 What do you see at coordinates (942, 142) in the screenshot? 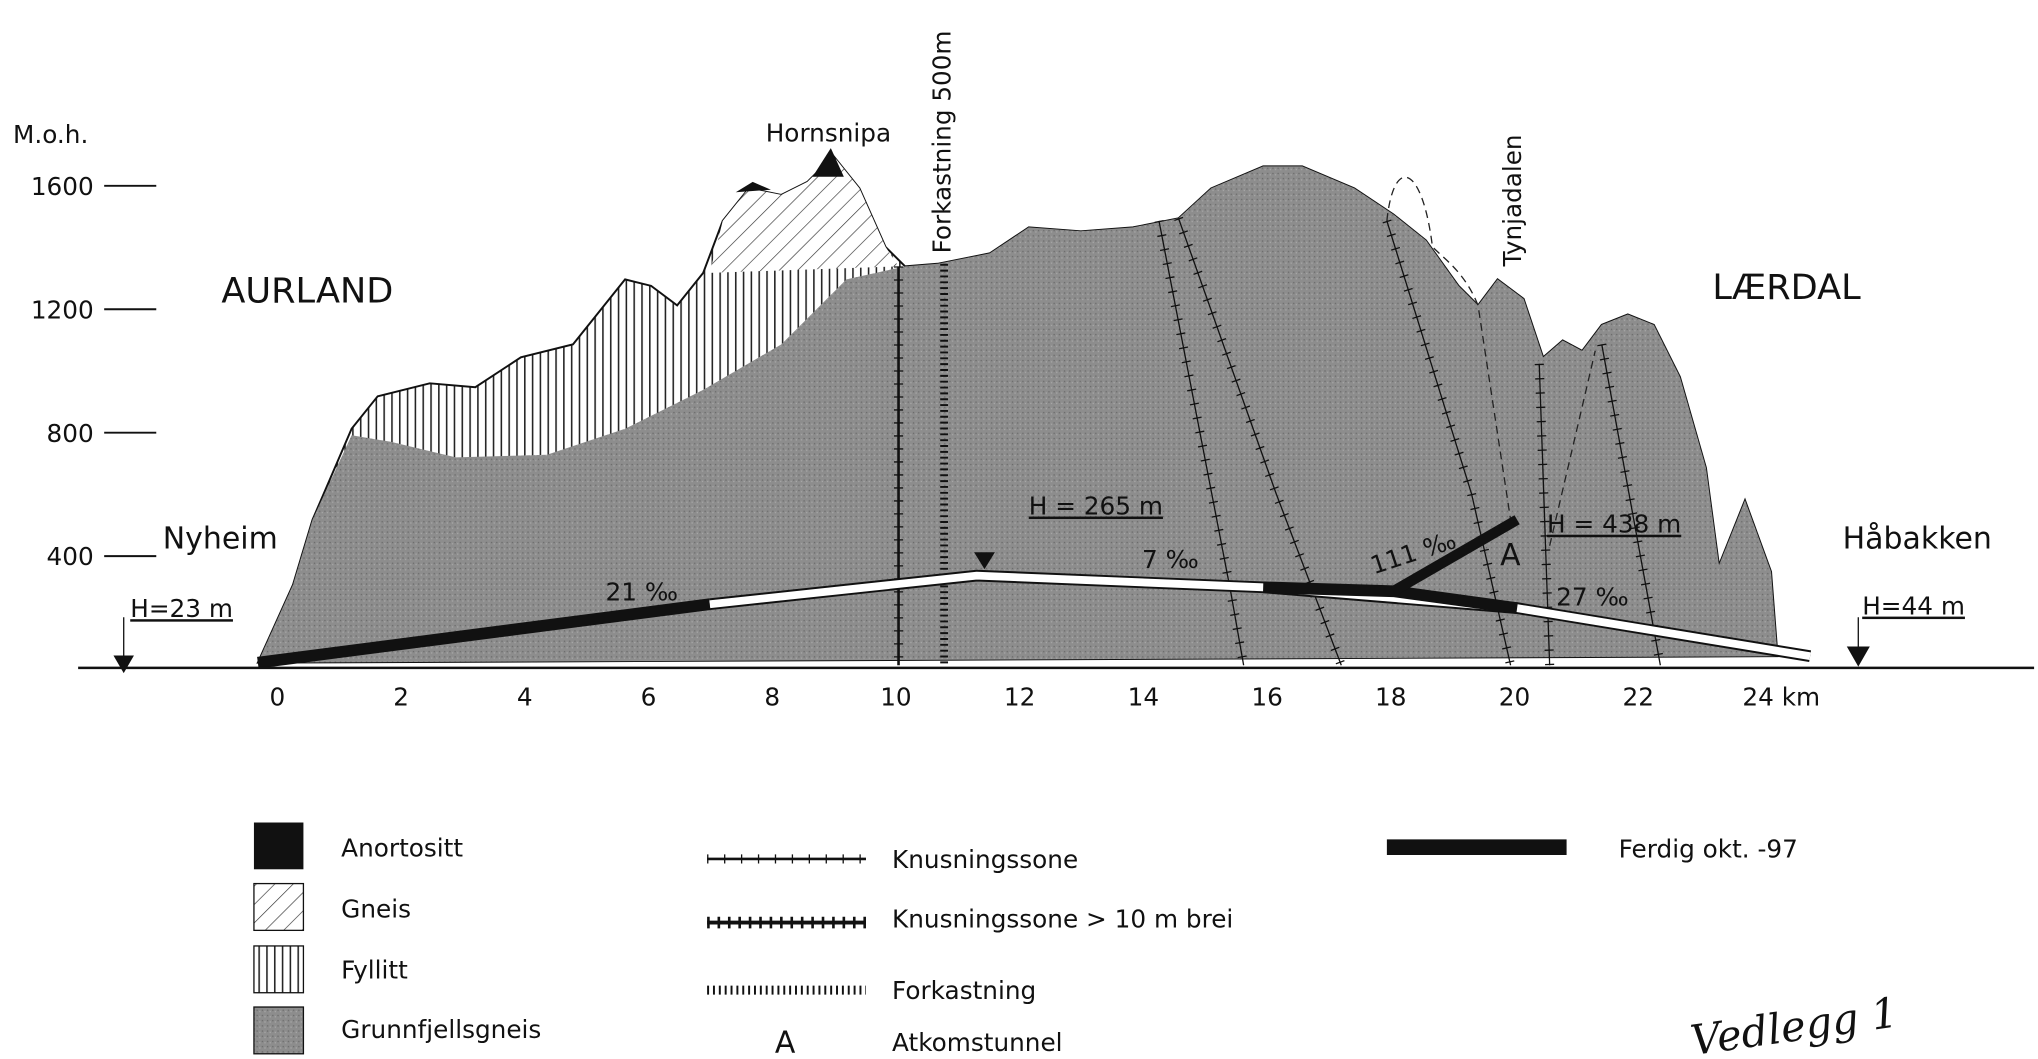
I see `fault-label: Forkastning 500m` at bounding box center [942, 142].